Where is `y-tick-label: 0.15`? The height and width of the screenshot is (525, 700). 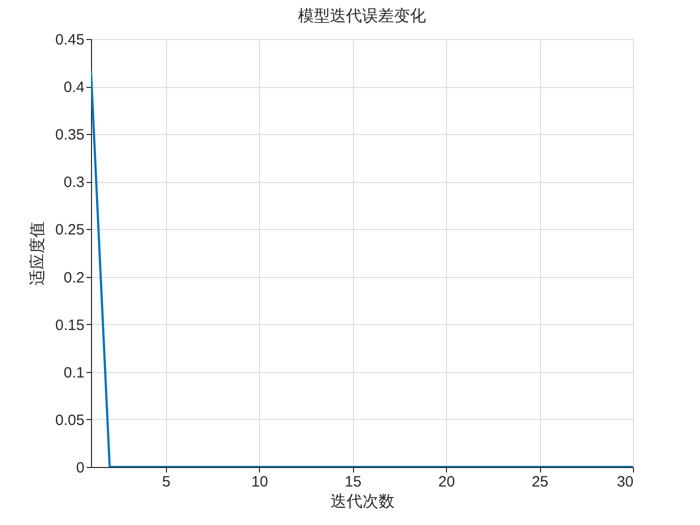
y-tick-label: 0.15 is located at coordinates (69, 325).